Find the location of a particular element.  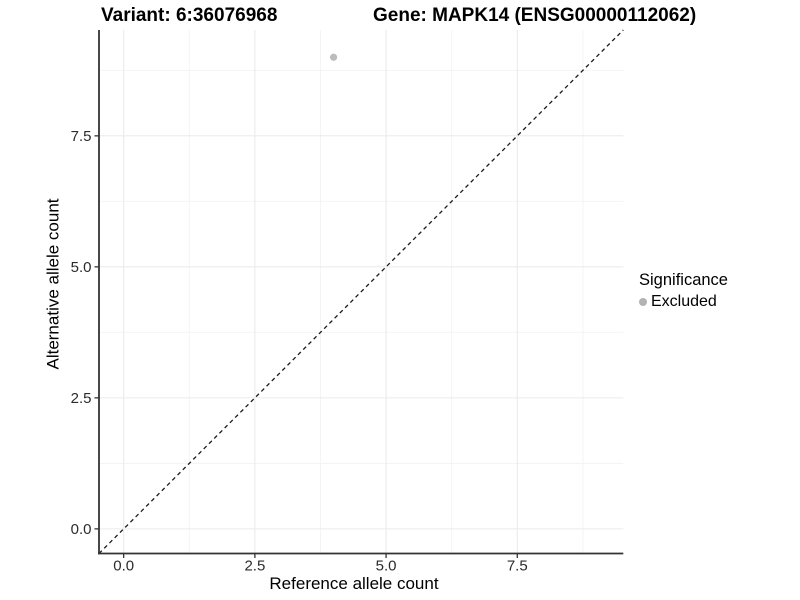

x-tick-label: 5.0 is located at coordinates (386, 566).